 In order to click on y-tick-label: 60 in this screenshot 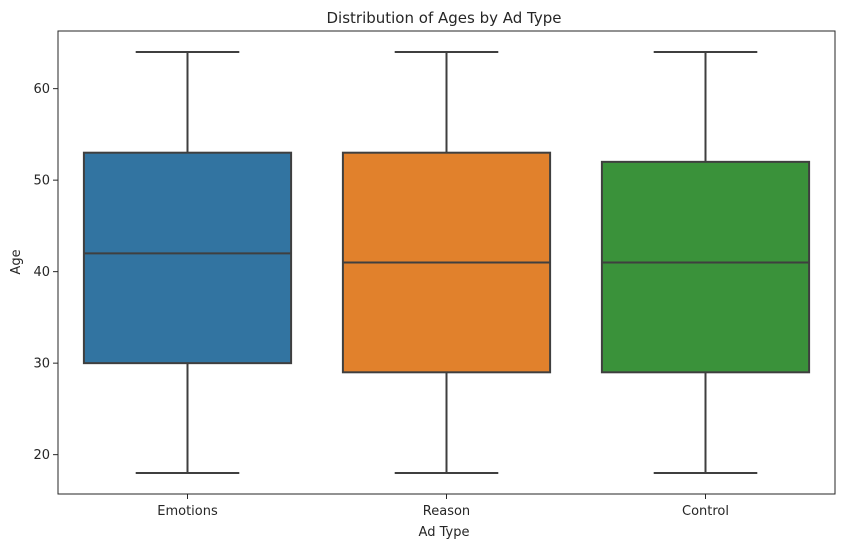, I will do `click(41, 89)`.